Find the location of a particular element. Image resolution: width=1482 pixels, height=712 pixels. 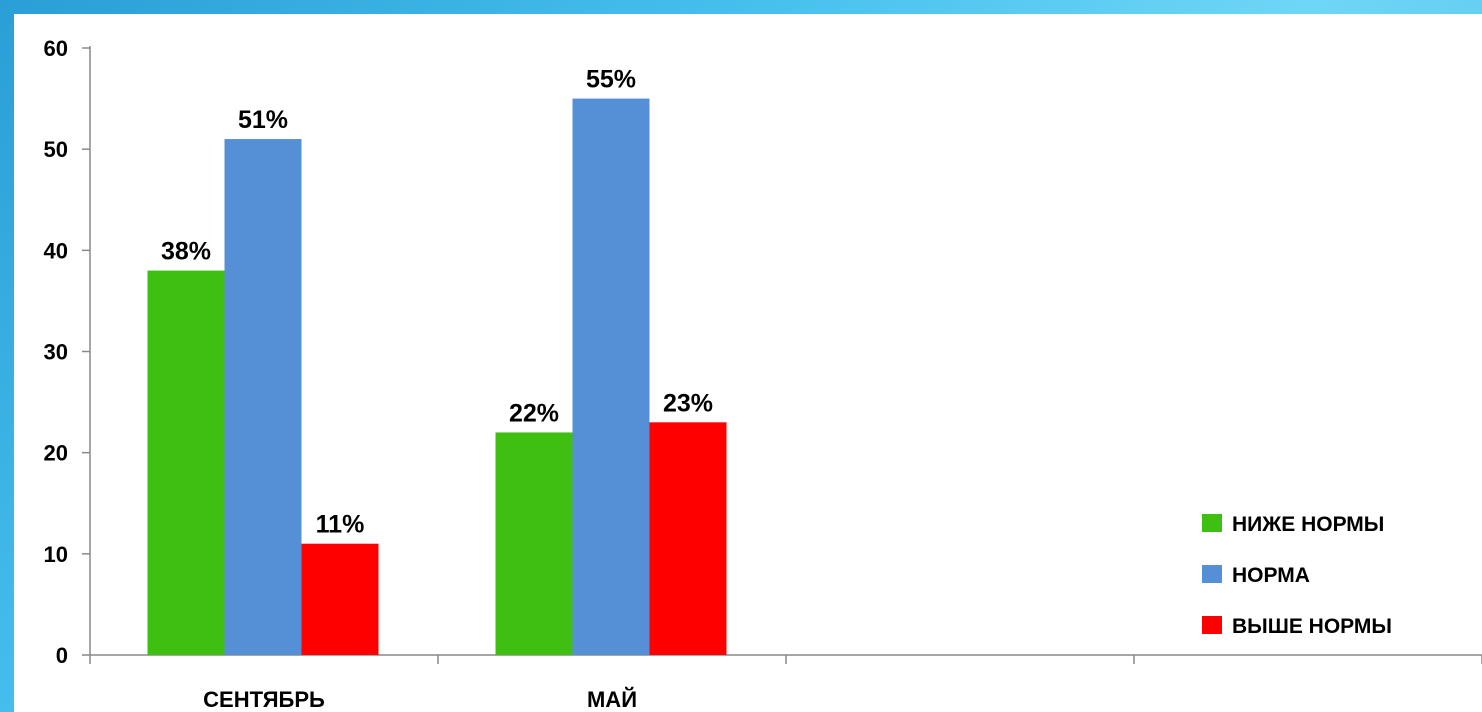

y-tick-label: 40 is located at coordinates (56, 250).